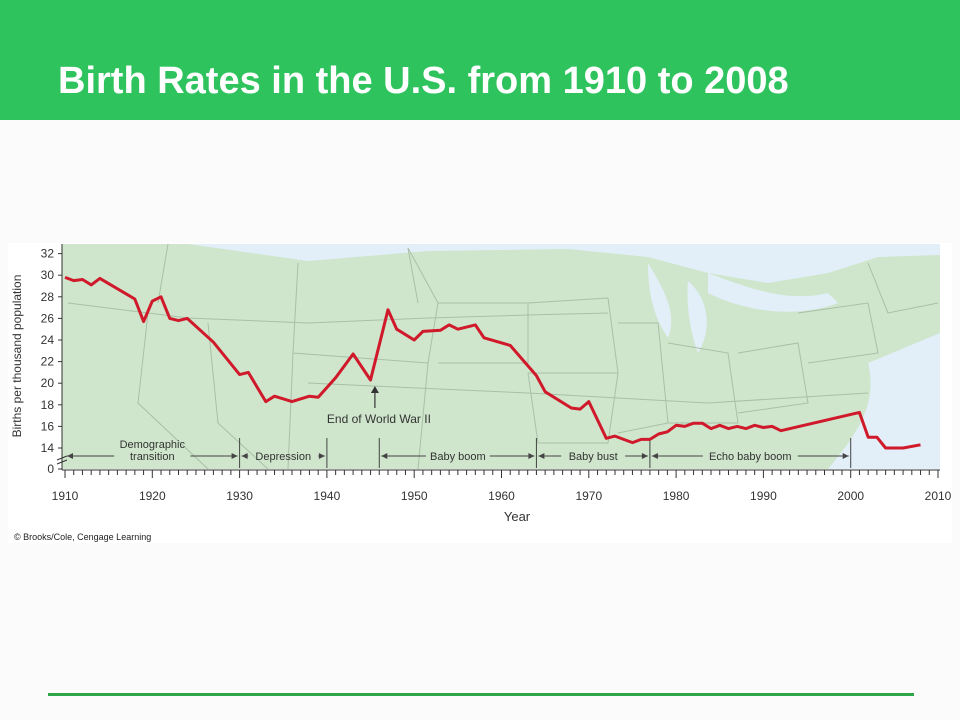 The height and width of the screenshot is (720, 960). Describe the element at coordinates (48, 340) in the screenshot. I see `y-tick-label: 24` at that location.